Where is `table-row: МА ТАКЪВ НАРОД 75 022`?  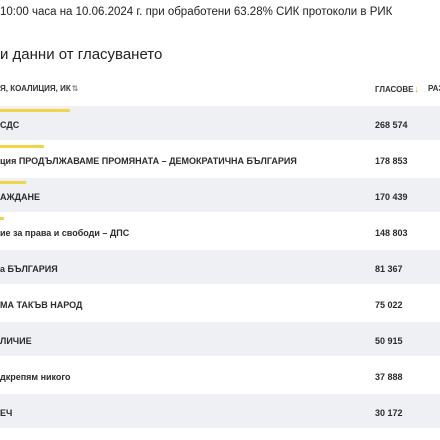 table-row: МА ТАКЪВ НАРОД 75 022 is located at coordinates (220, 303).